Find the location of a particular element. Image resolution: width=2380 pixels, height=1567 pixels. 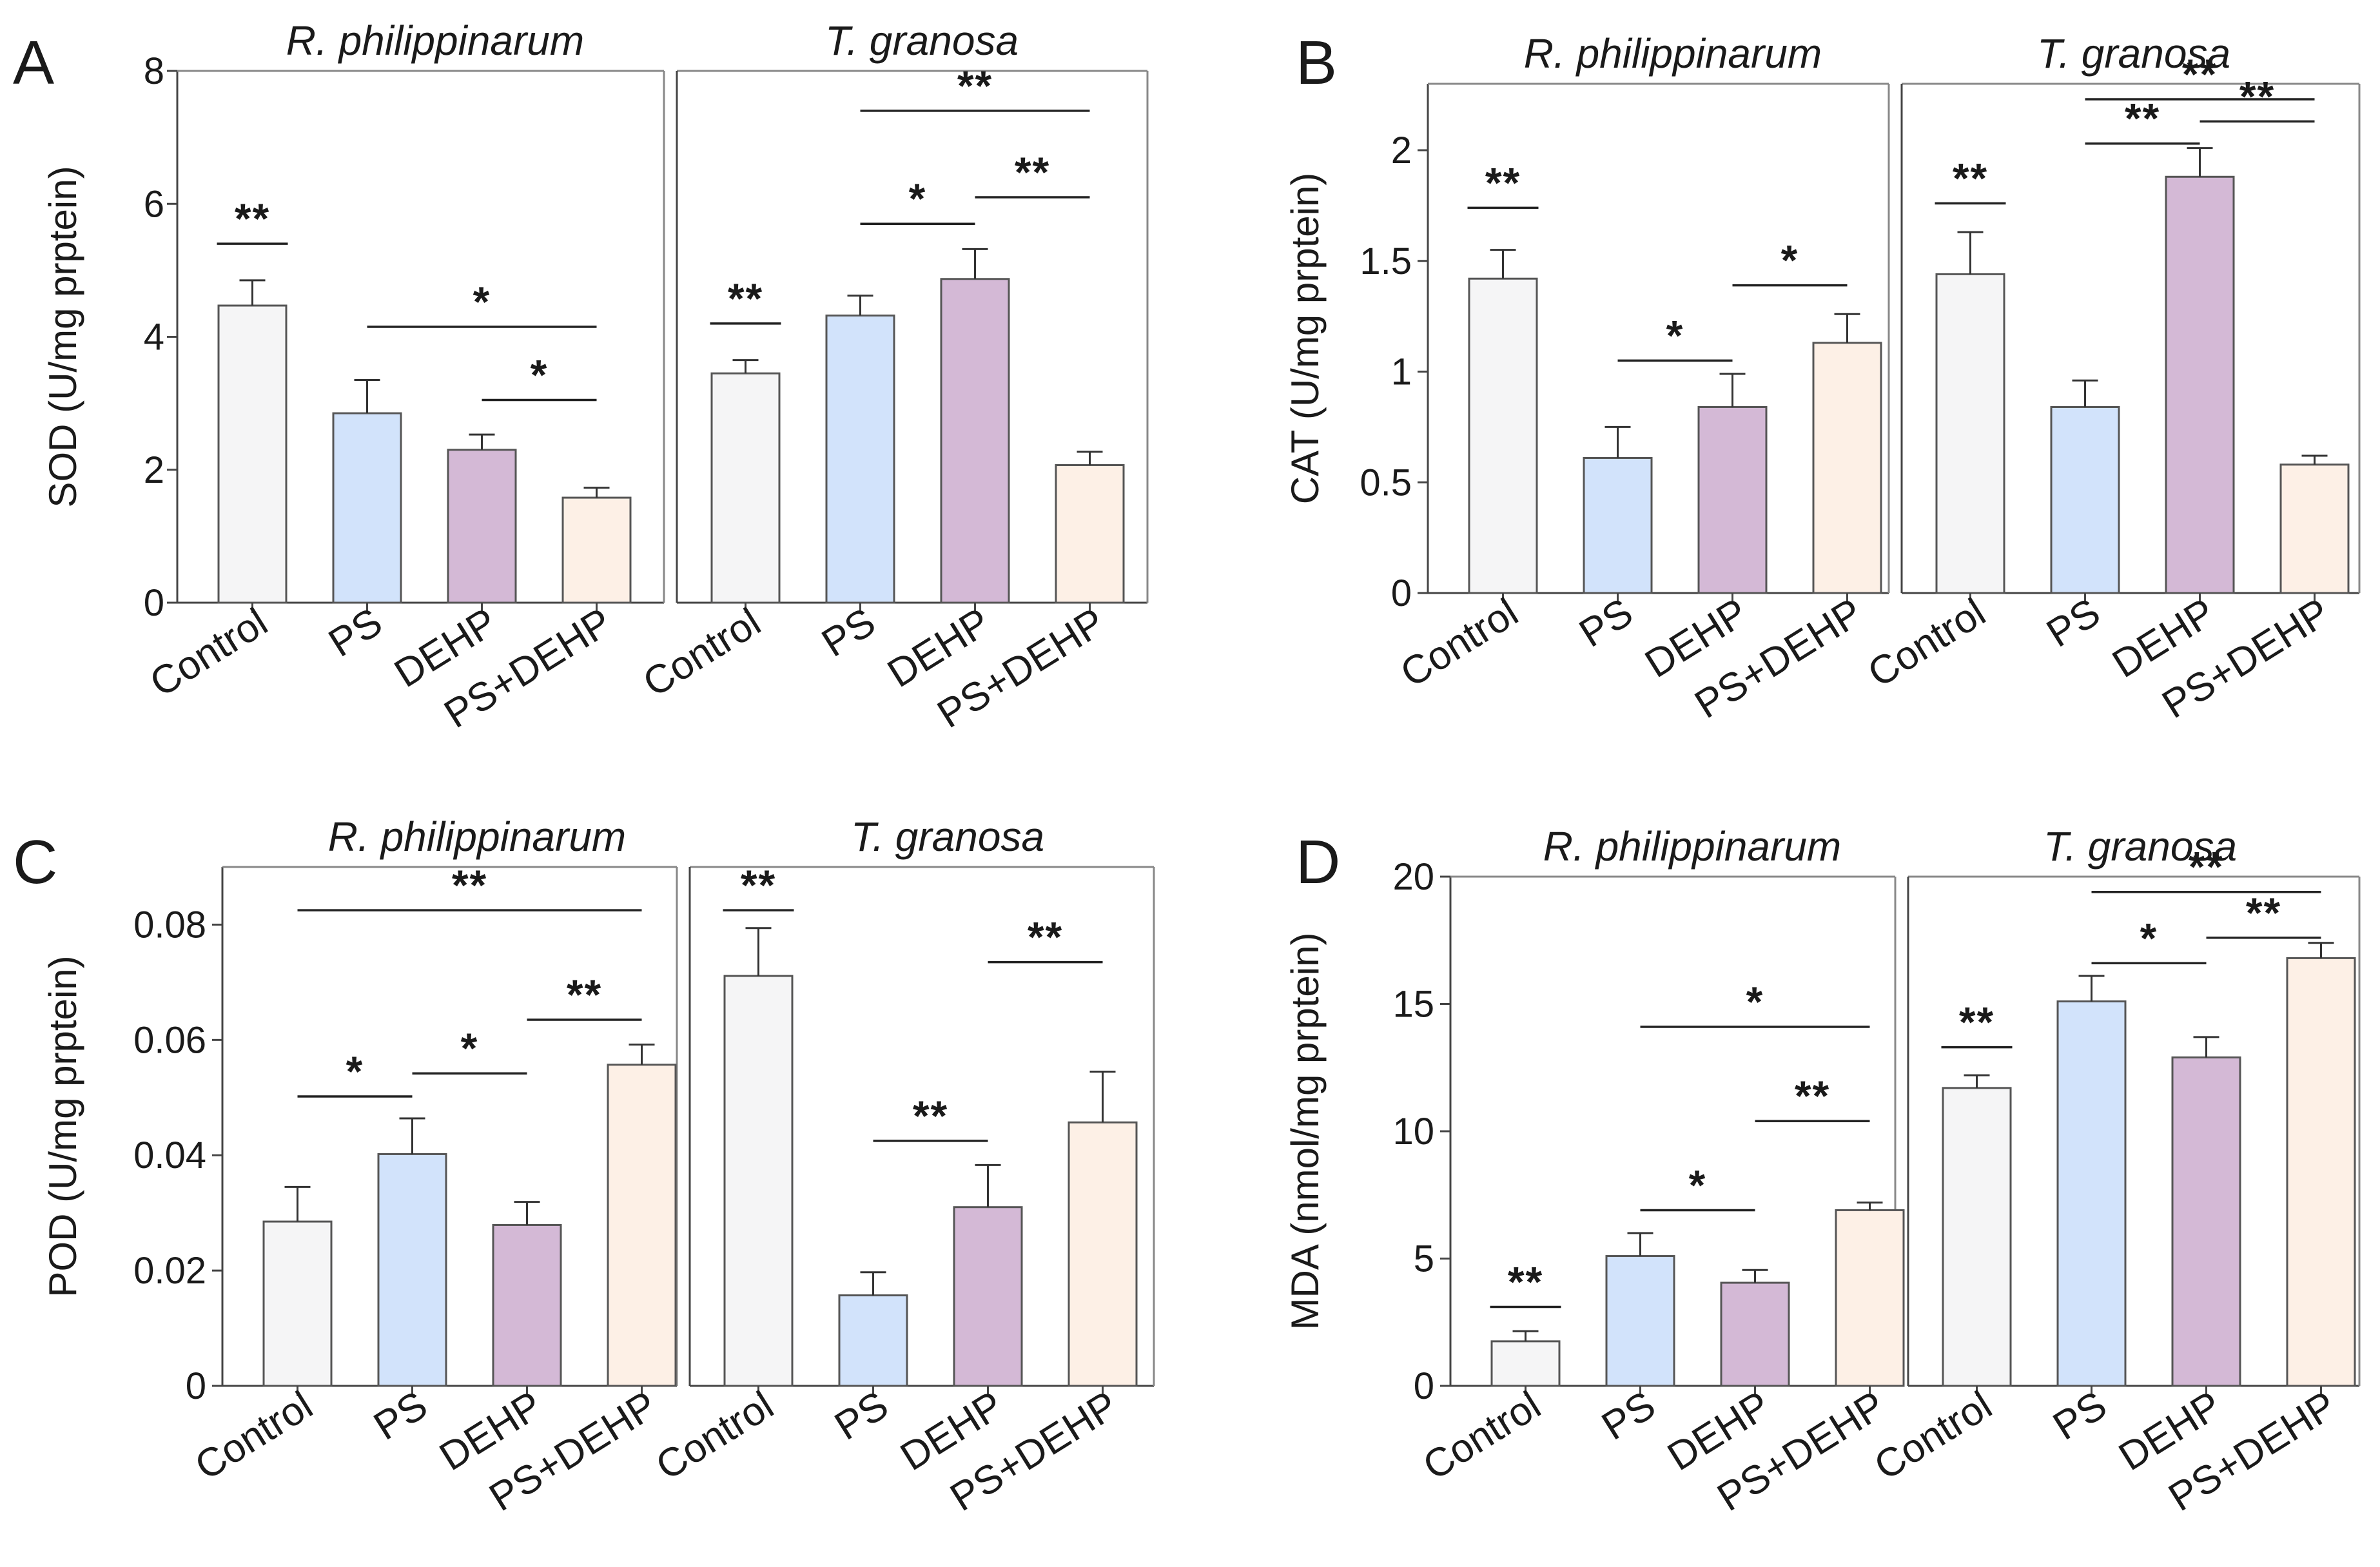

panel-label: C is located at coordinates (35, 862).